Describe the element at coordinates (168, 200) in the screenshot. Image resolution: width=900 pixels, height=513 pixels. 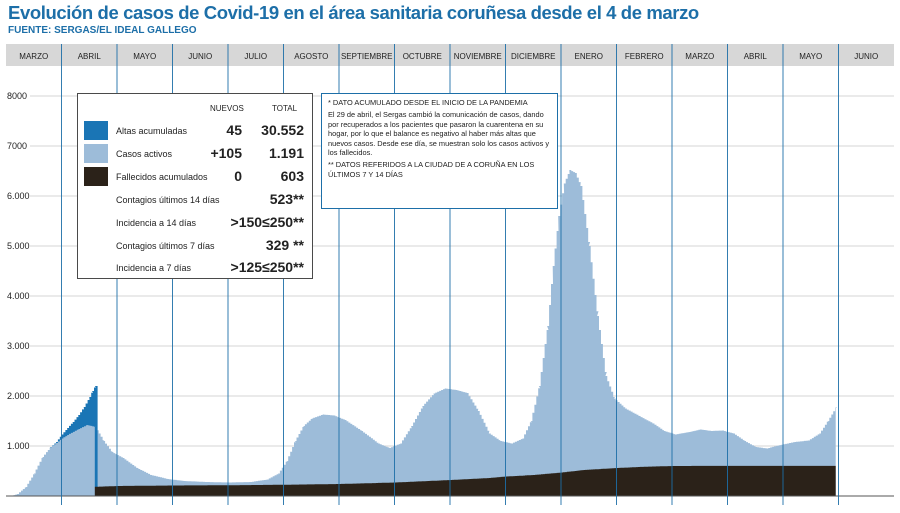
I see `stat-label-contagios14: Contagios últimos 14 días` at that location.